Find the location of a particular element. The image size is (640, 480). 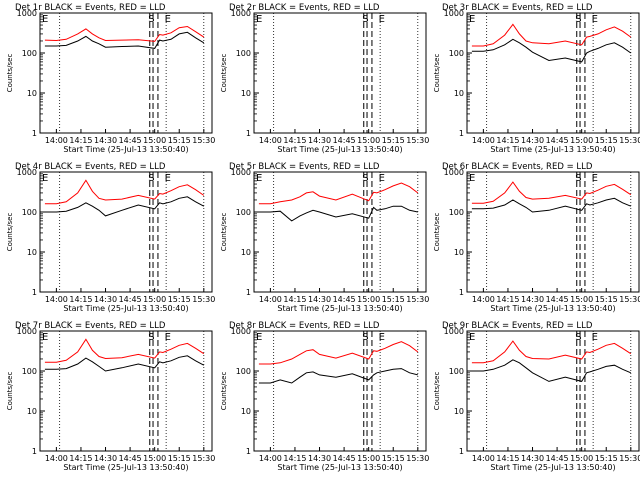

panel-title: Det 4r BLACK = Events, RED = LLD is located at coordinates (90, 167).